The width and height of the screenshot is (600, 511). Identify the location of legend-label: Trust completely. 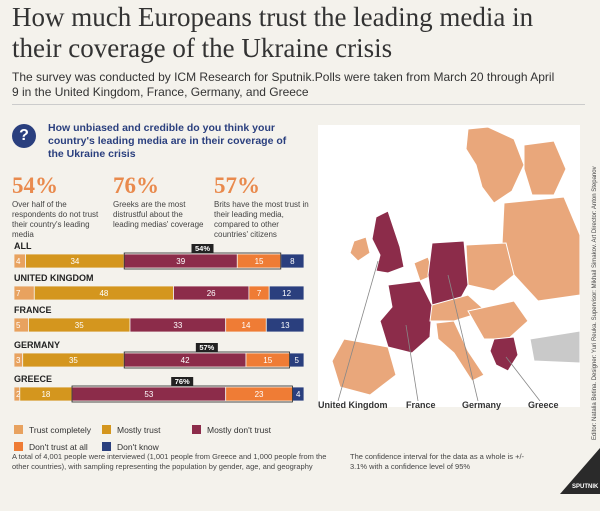
(60, 430).